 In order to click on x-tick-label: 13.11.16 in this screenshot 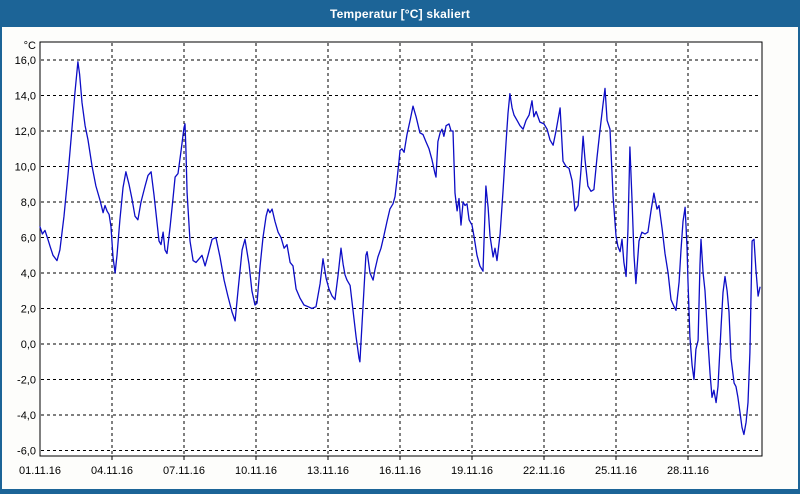, I will do `click(328, 471)`.